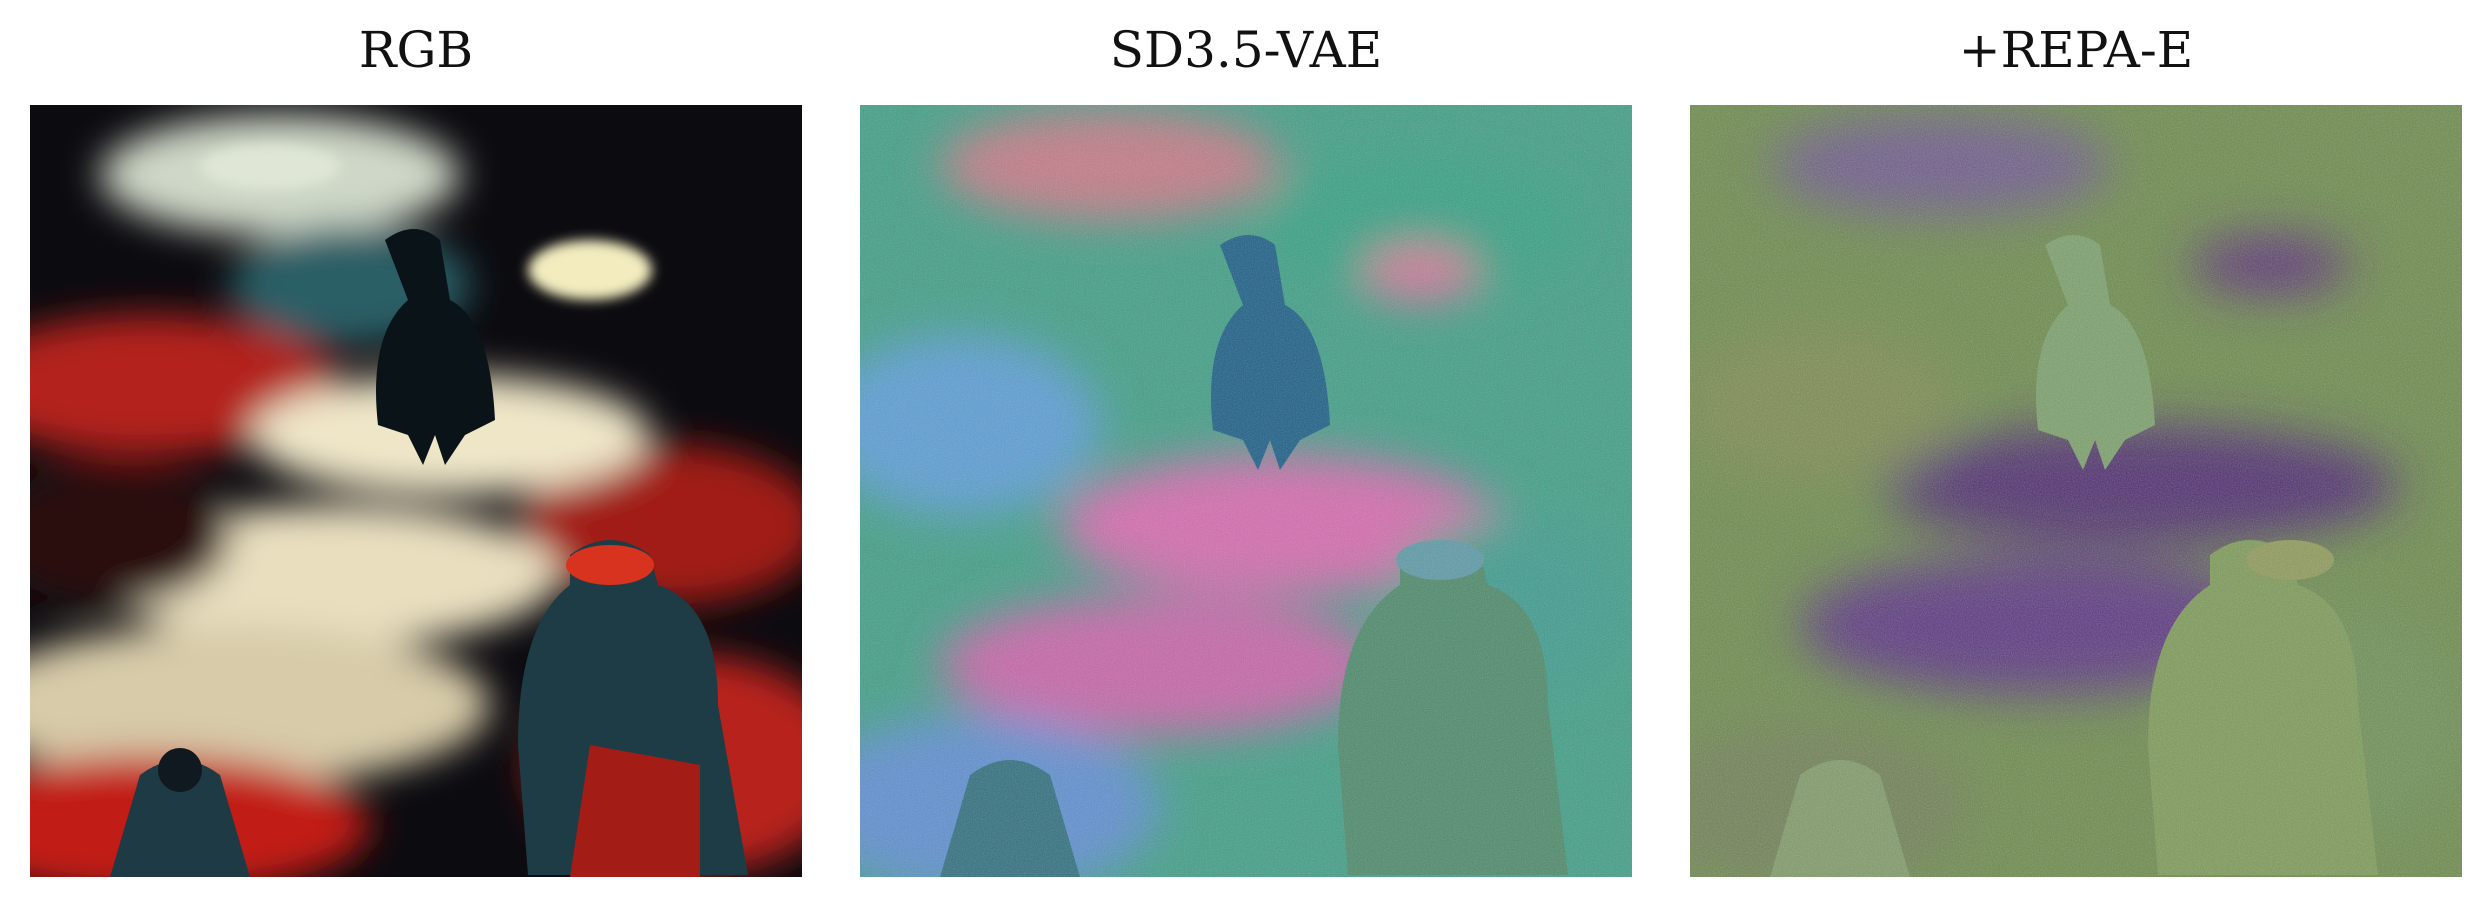 The height and width of the screenshot is (906, 2492). I want to click on panel-title: SD3.5-VAE, so click(1246, 50).